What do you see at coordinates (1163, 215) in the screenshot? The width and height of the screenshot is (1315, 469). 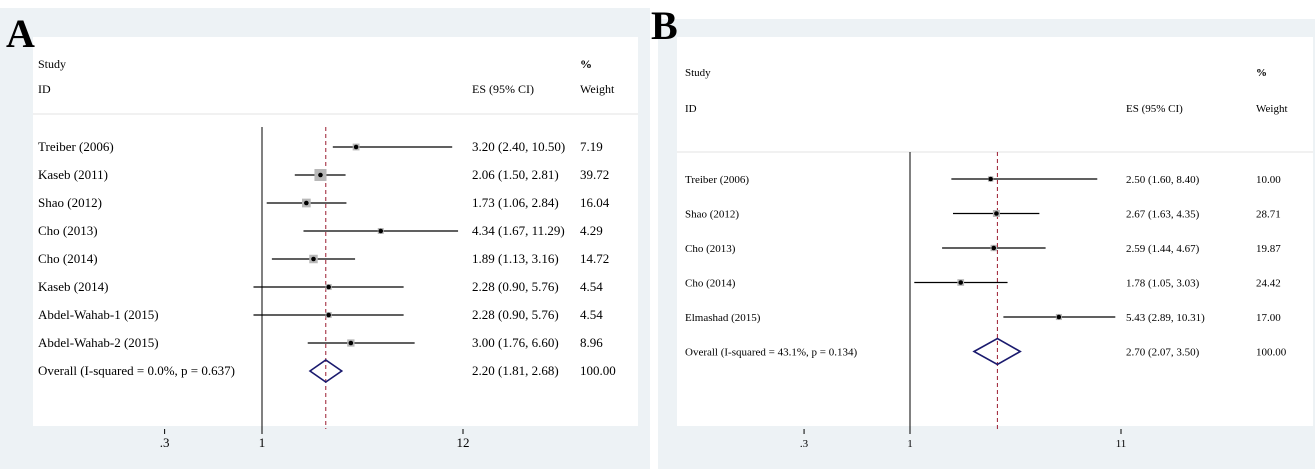 I see `effect-size-text: 2.67 (1.63, 4.35)` at bounding box center [1163, 215].